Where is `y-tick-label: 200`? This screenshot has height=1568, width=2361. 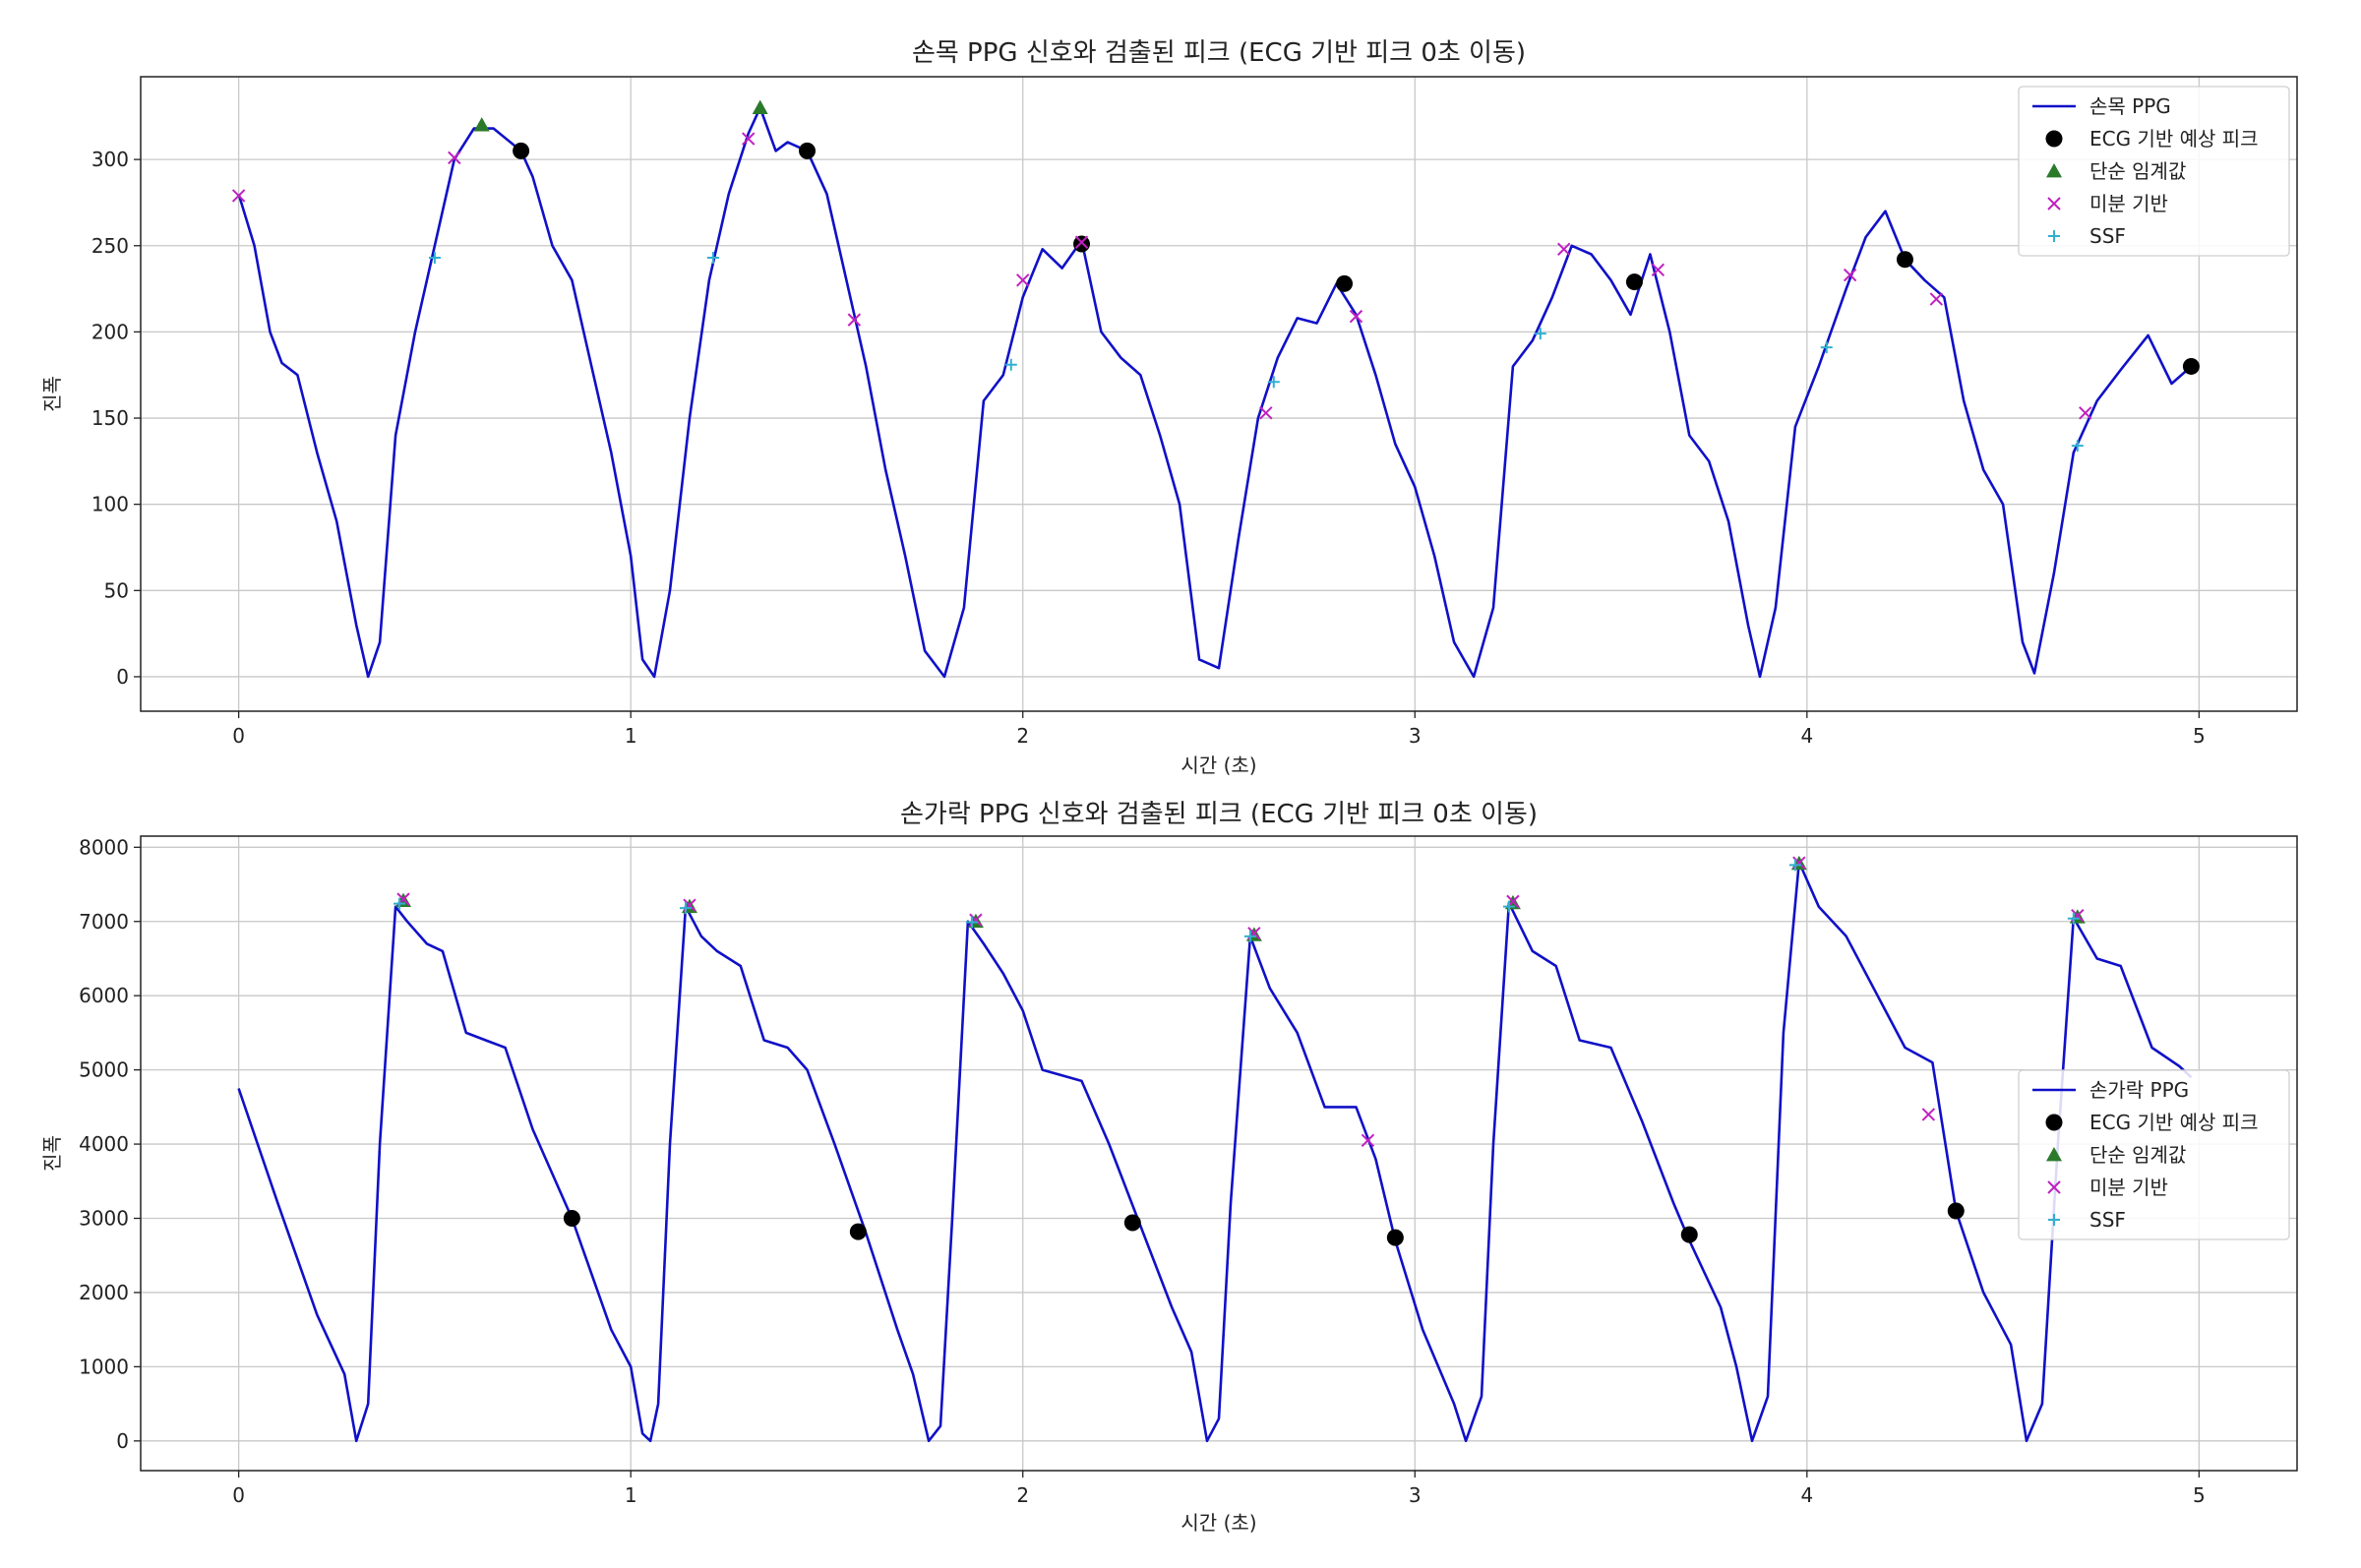
y-tick-label: 200 is located at coordinates (110, 332).